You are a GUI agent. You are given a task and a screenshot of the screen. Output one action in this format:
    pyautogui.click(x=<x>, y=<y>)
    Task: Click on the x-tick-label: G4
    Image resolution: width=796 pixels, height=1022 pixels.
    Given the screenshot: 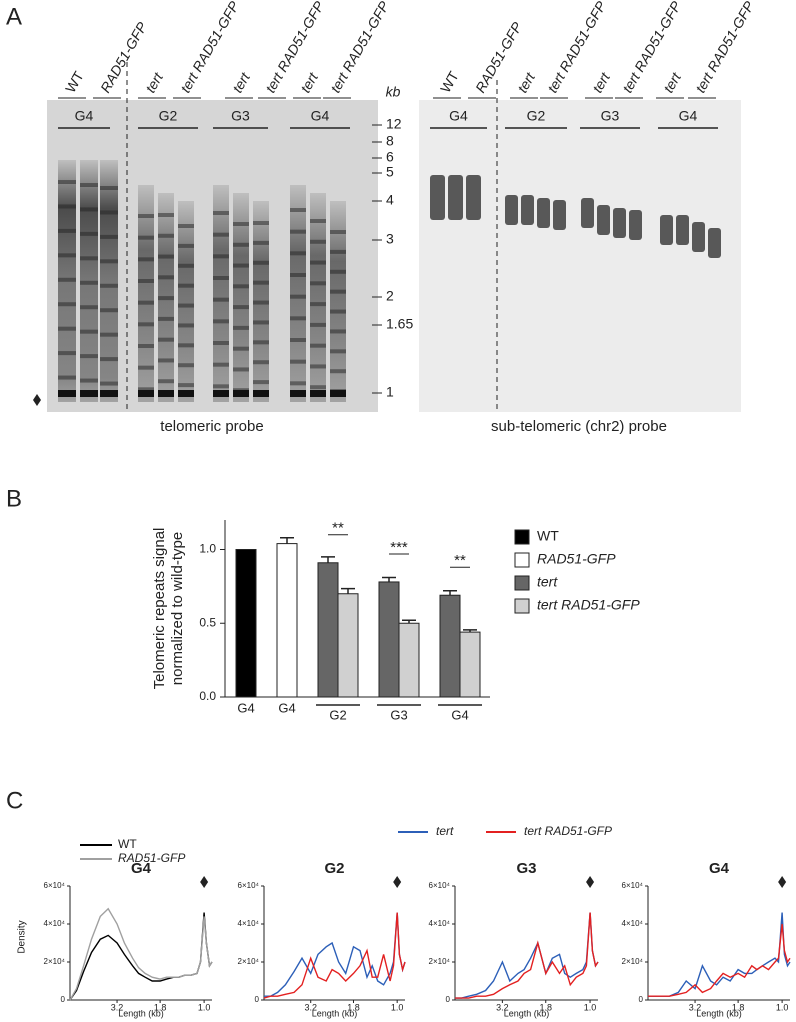 What is the action you would take?
    pyautogui.click(x=459, y=714)
    